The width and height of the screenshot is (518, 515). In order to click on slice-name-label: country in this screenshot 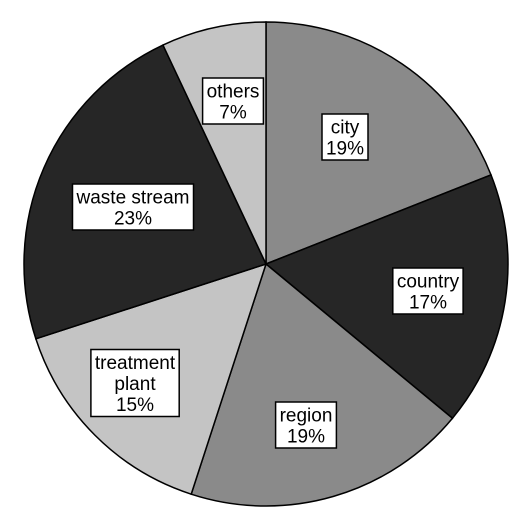, I will do `click(428, 282)`.